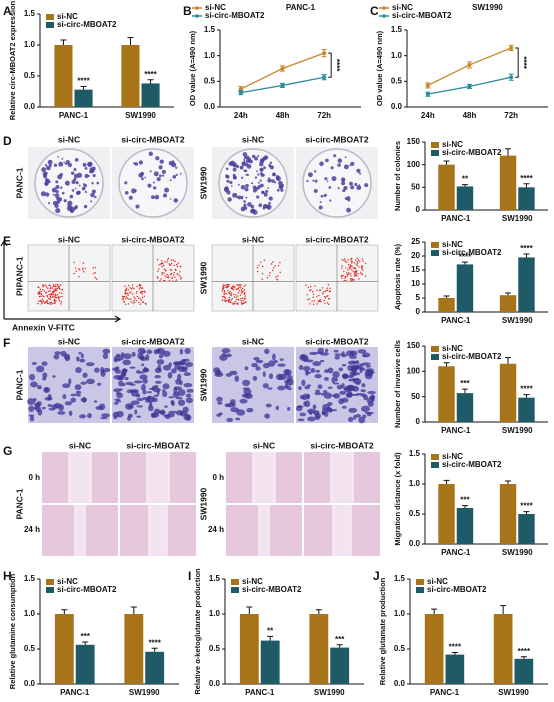 The height and width of the screenshot is (702, 554). I want to click on y-tick-label: 0.0, so click(215, 683).